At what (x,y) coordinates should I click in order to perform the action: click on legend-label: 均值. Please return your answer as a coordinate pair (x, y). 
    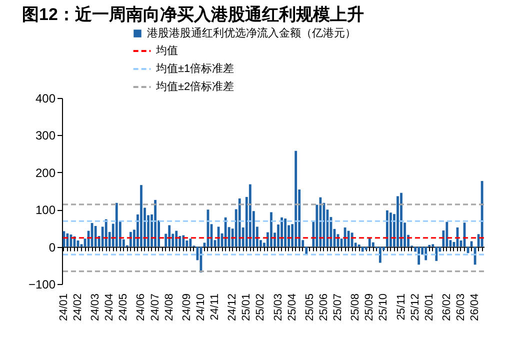
    Looking at the image, I should click on (166, 51).